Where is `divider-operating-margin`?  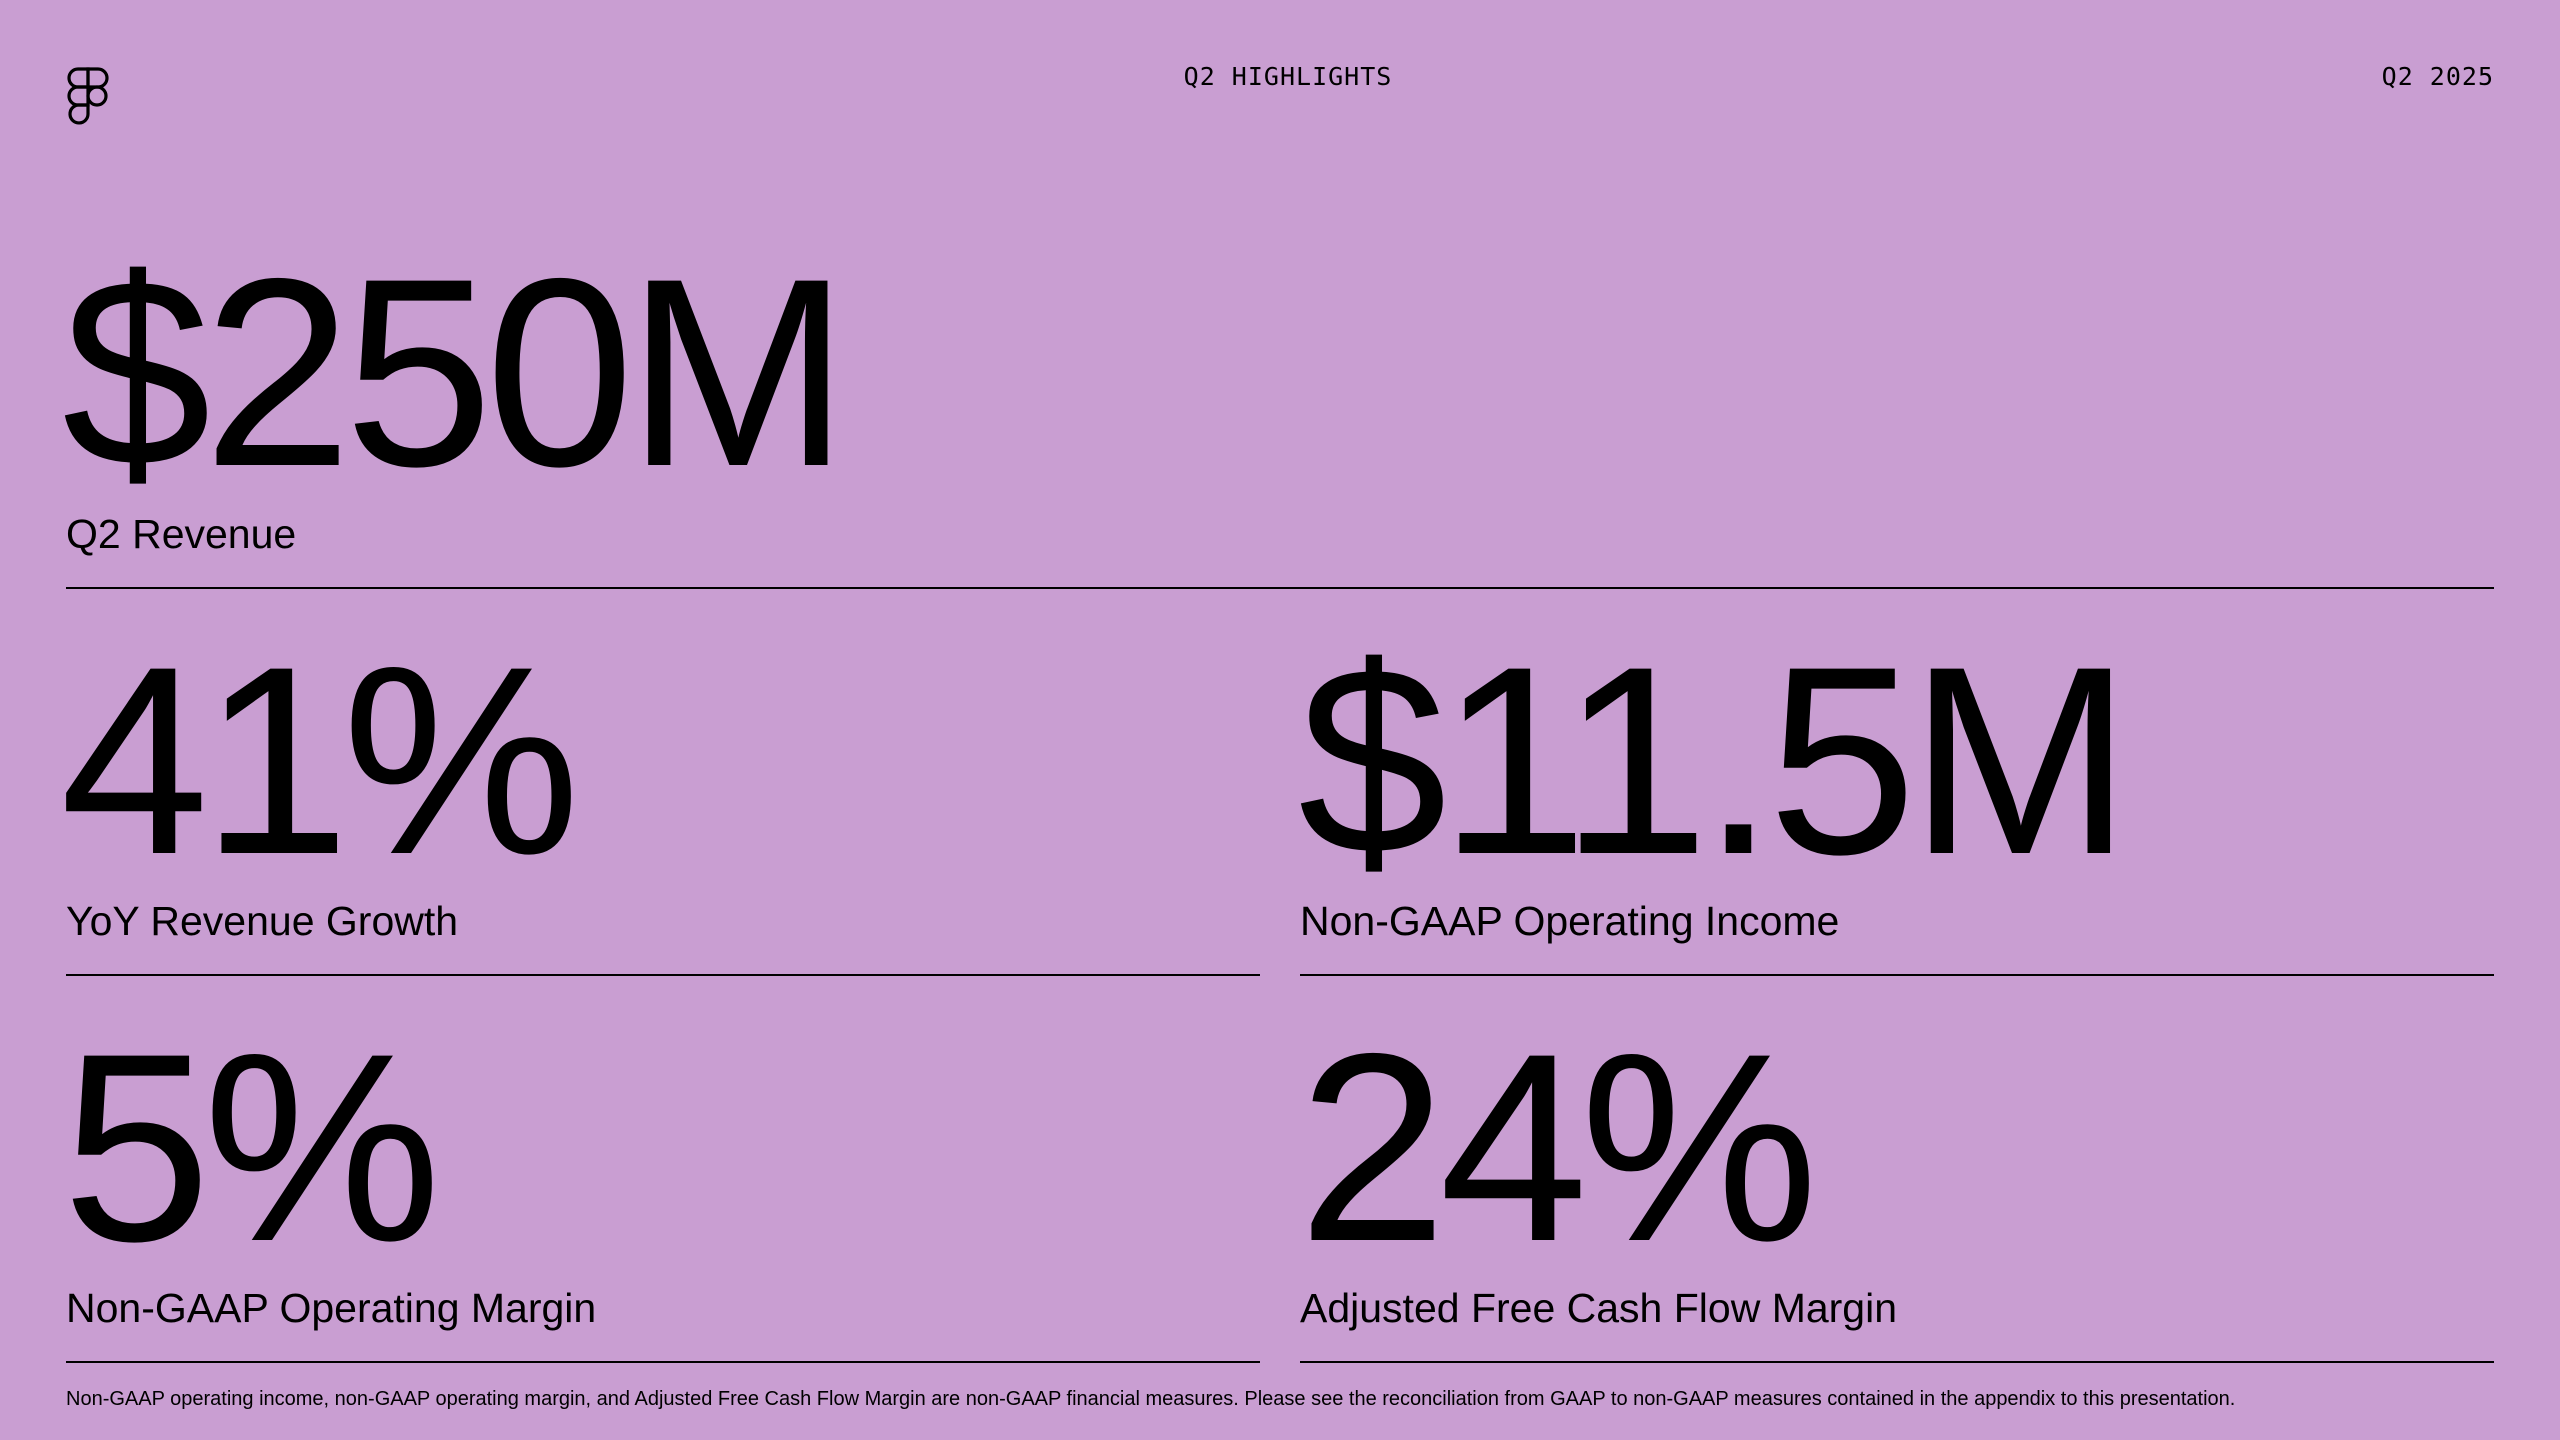
divider-operating-margin is located at coordinates (663, 1362).